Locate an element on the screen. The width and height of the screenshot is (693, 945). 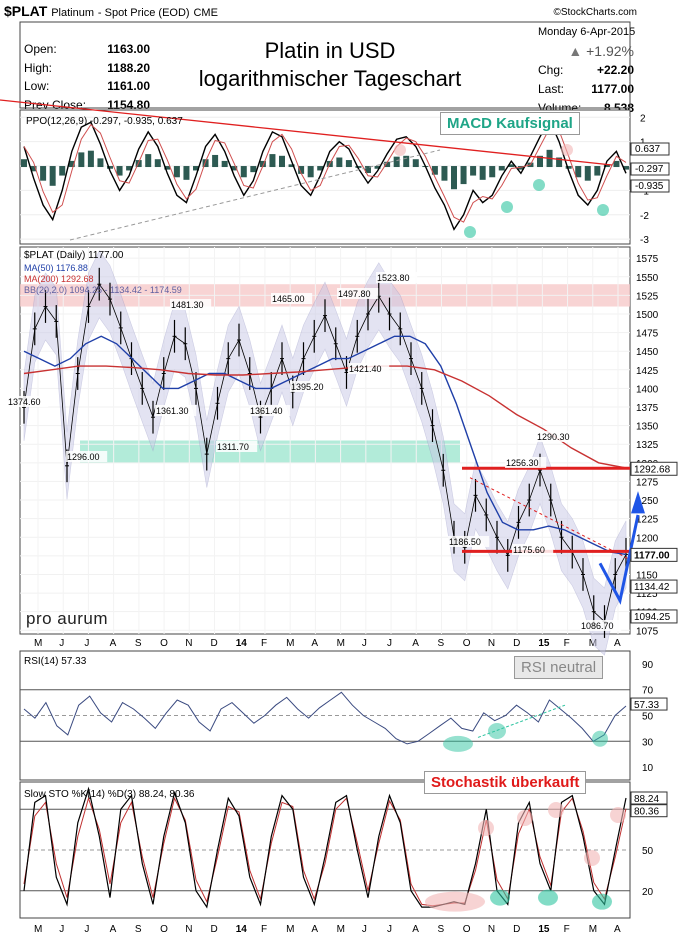
stat-row: High: 1188.20 is located at coordinates (87, 68).